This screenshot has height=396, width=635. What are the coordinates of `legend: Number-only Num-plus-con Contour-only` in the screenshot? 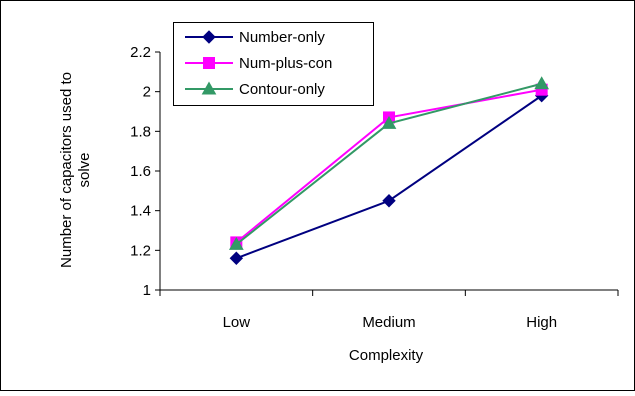 It's located at (274, 64).